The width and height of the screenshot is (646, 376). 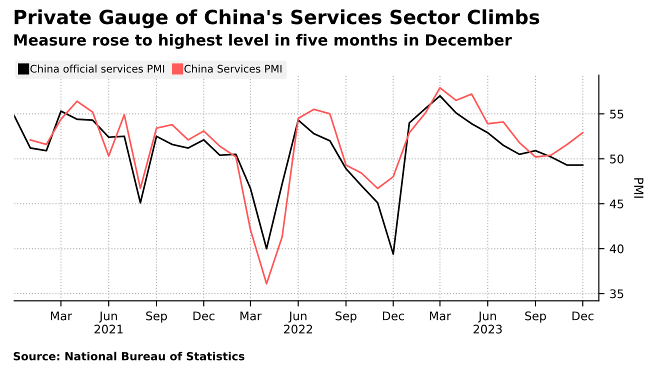 I want to click on source-note: Source: National Bureau of Statistics, so click(x=129, y=356).